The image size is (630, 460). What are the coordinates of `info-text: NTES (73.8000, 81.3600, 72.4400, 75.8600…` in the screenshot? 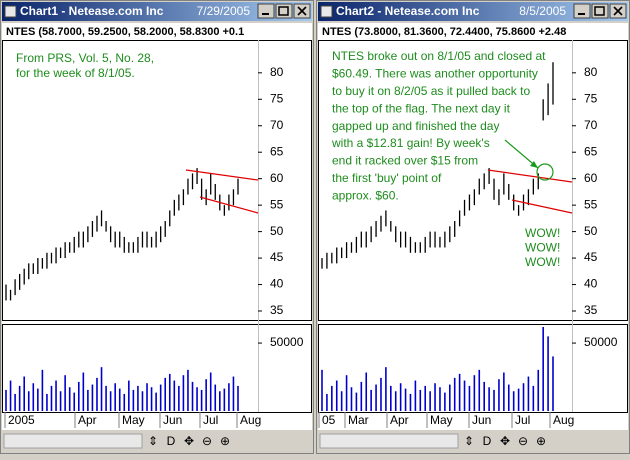 It's located at (444, 32).